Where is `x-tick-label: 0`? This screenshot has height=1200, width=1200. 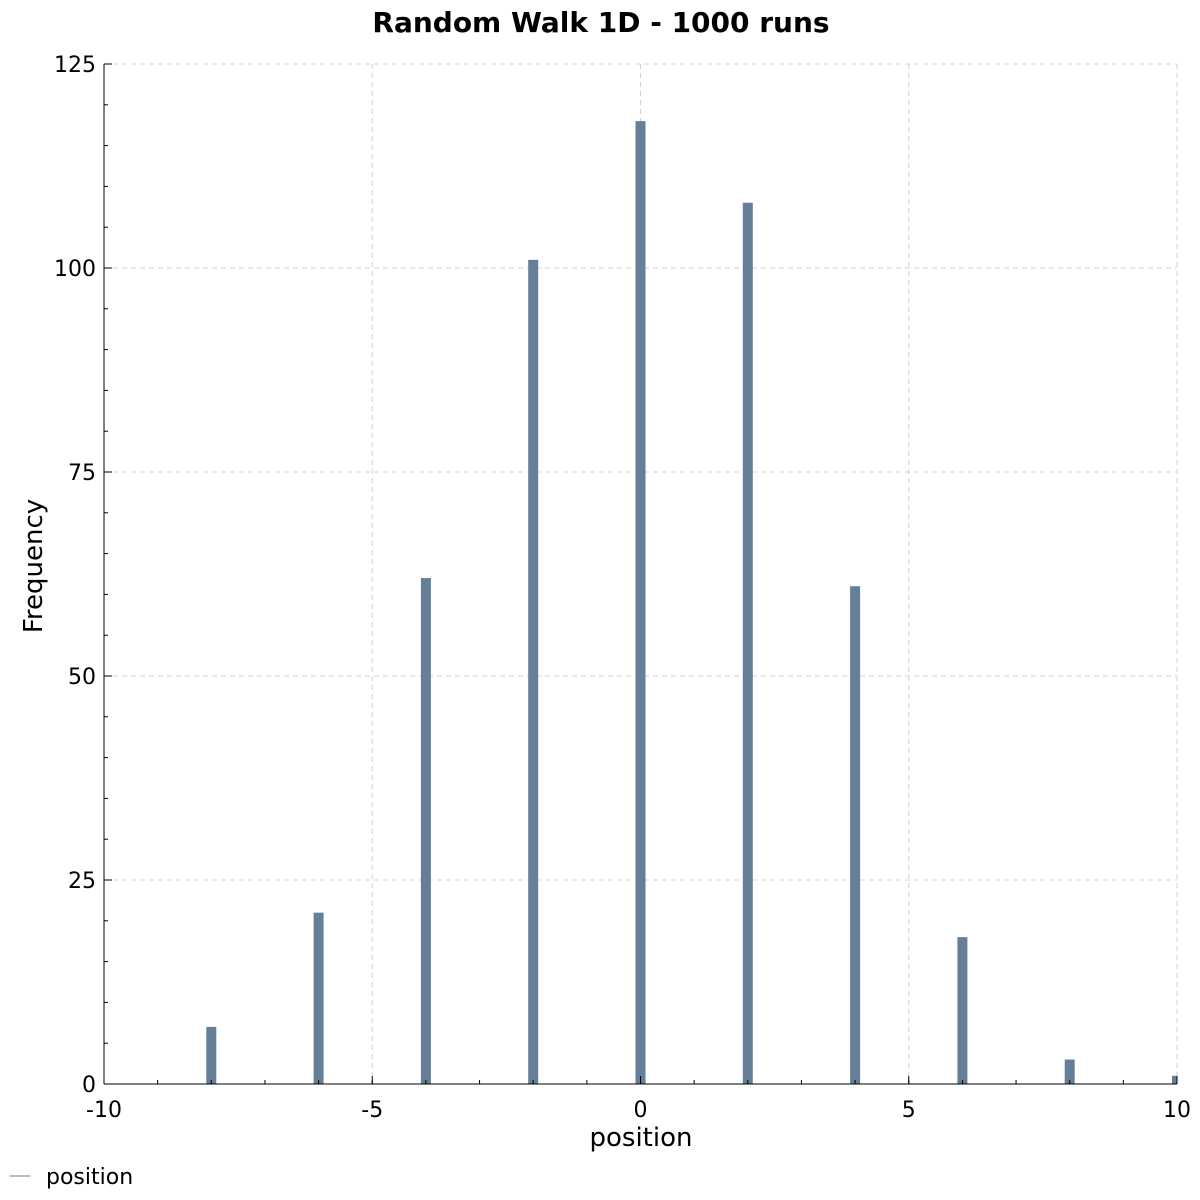
x-tick-label: 0 is located at coordinates (641, 1110).